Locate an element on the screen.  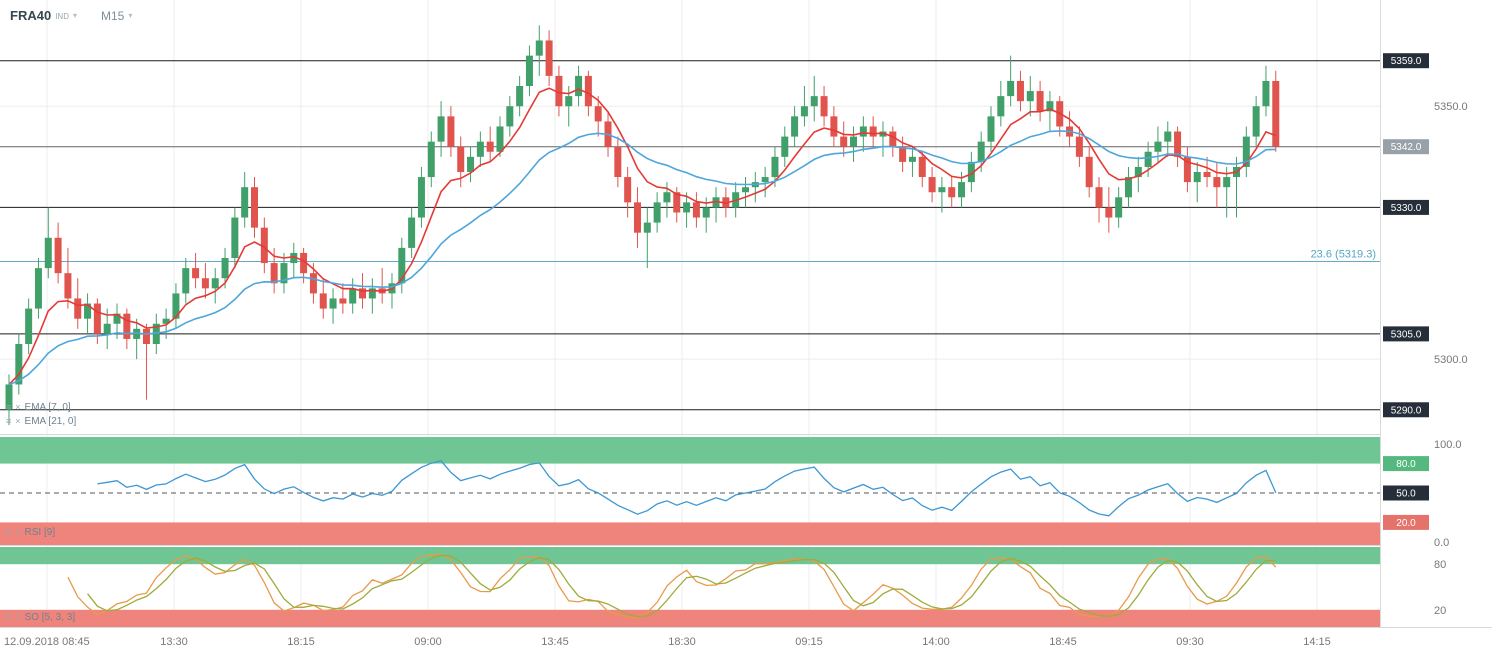
x-axis-label: 09:00 is located at coordinates (428, 642).